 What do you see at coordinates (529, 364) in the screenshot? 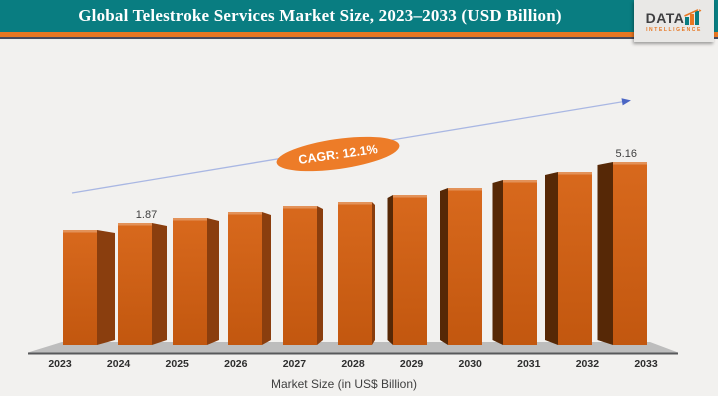
I see `year-label-2031: 2031` at bounding box center [529, 364].